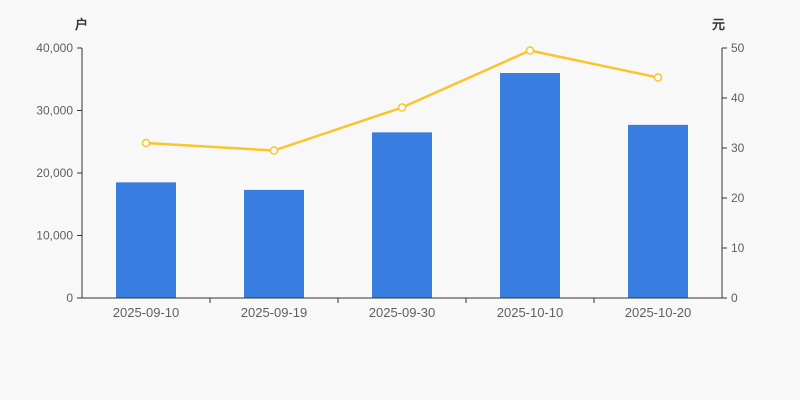 Image resolution: width=800 pixels, height=400 pixels. What do you see at coordinates (54, 111) in the screenshot?
I see `left-axis-tick-label: 30,000` at bounding box center [54, 111].